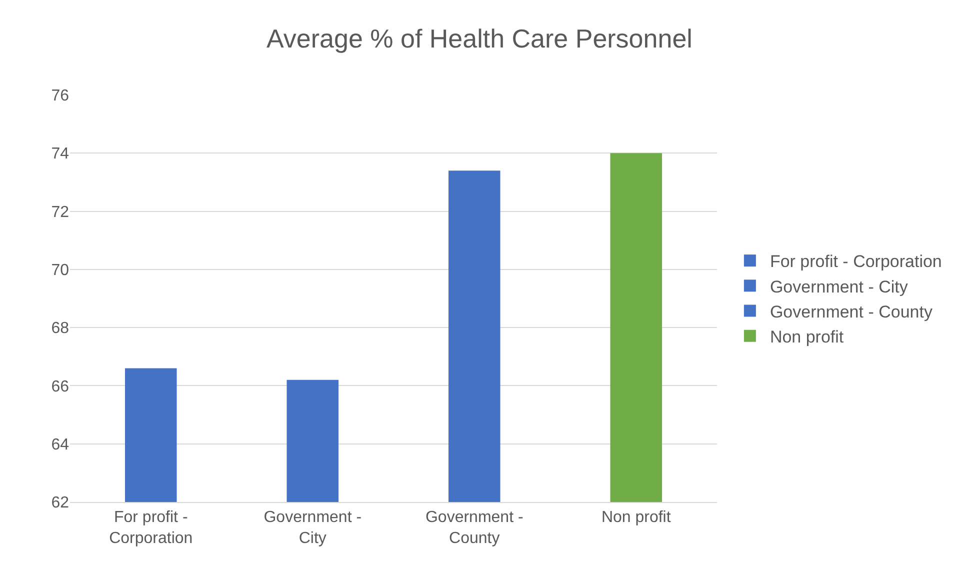  Describe the element at coordinates (60, 387) in the screenshot. I see `y-tick-label: 66` at that location.